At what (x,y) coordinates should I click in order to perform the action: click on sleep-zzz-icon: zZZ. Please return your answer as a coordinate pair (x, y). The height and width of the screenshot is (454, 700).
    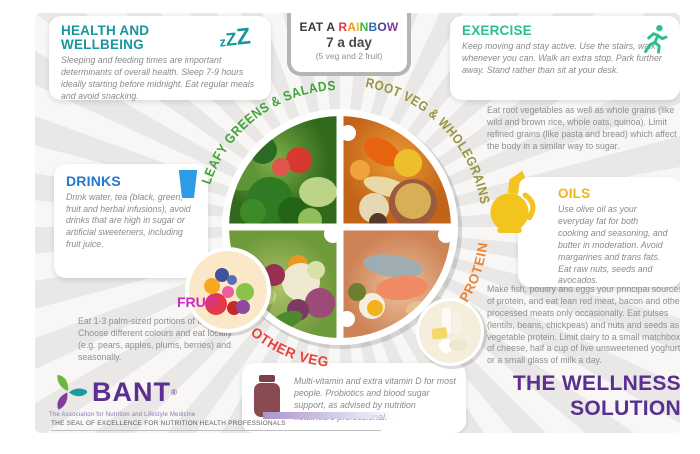
    Looking at the image, I should click on (236, 36).